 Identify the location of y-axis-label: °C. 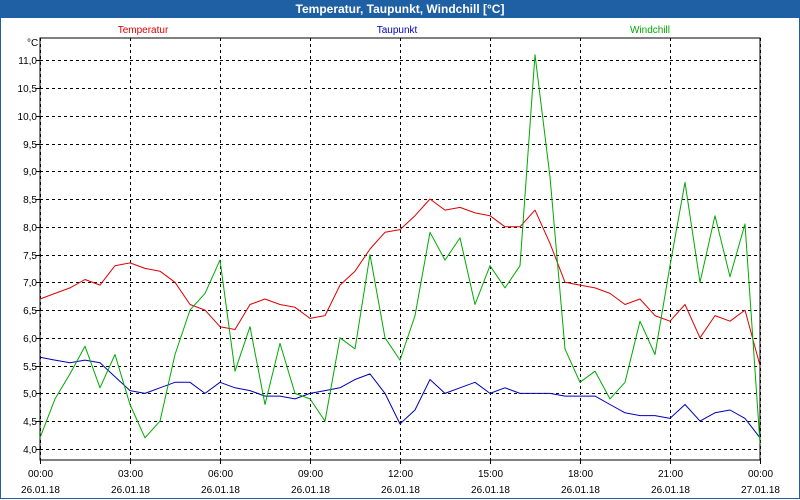
(32, 43).